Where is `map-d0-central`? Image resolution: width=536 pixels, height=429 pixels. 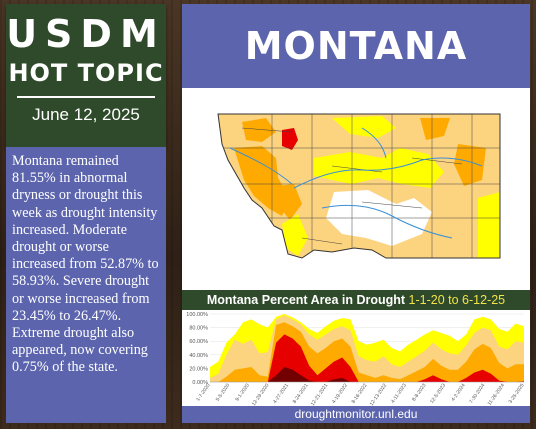
map-d0-central is located at coordinates (379, 168).